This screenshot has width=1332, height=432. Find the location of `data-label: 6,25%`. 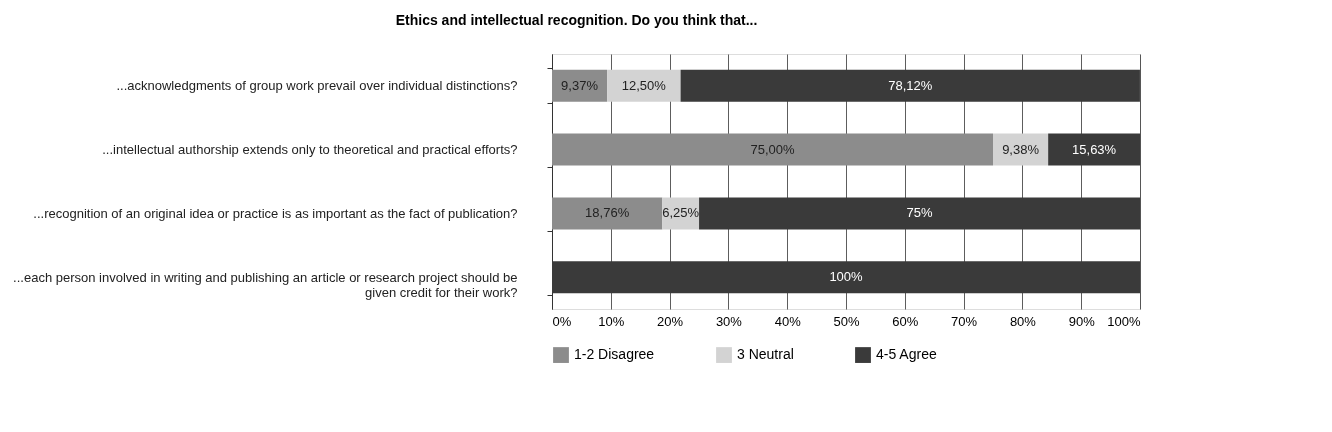

data-label: 6,25% is located at coordinates (681, 213).